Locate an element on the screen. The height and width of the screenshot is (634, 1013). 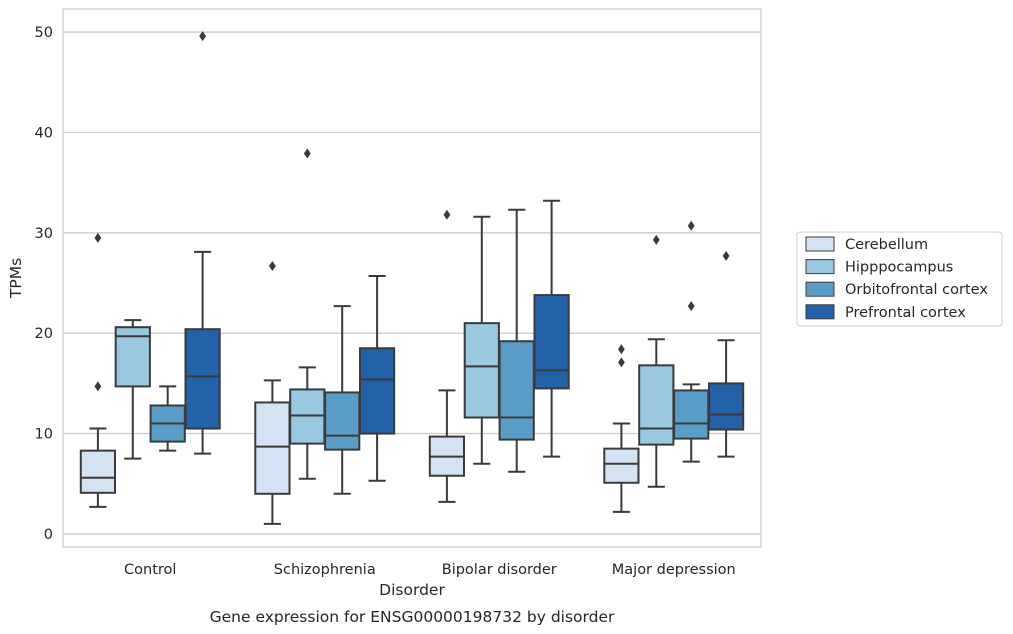
legend-label: Prefrontal cortex is located at coordinates (905, 313).